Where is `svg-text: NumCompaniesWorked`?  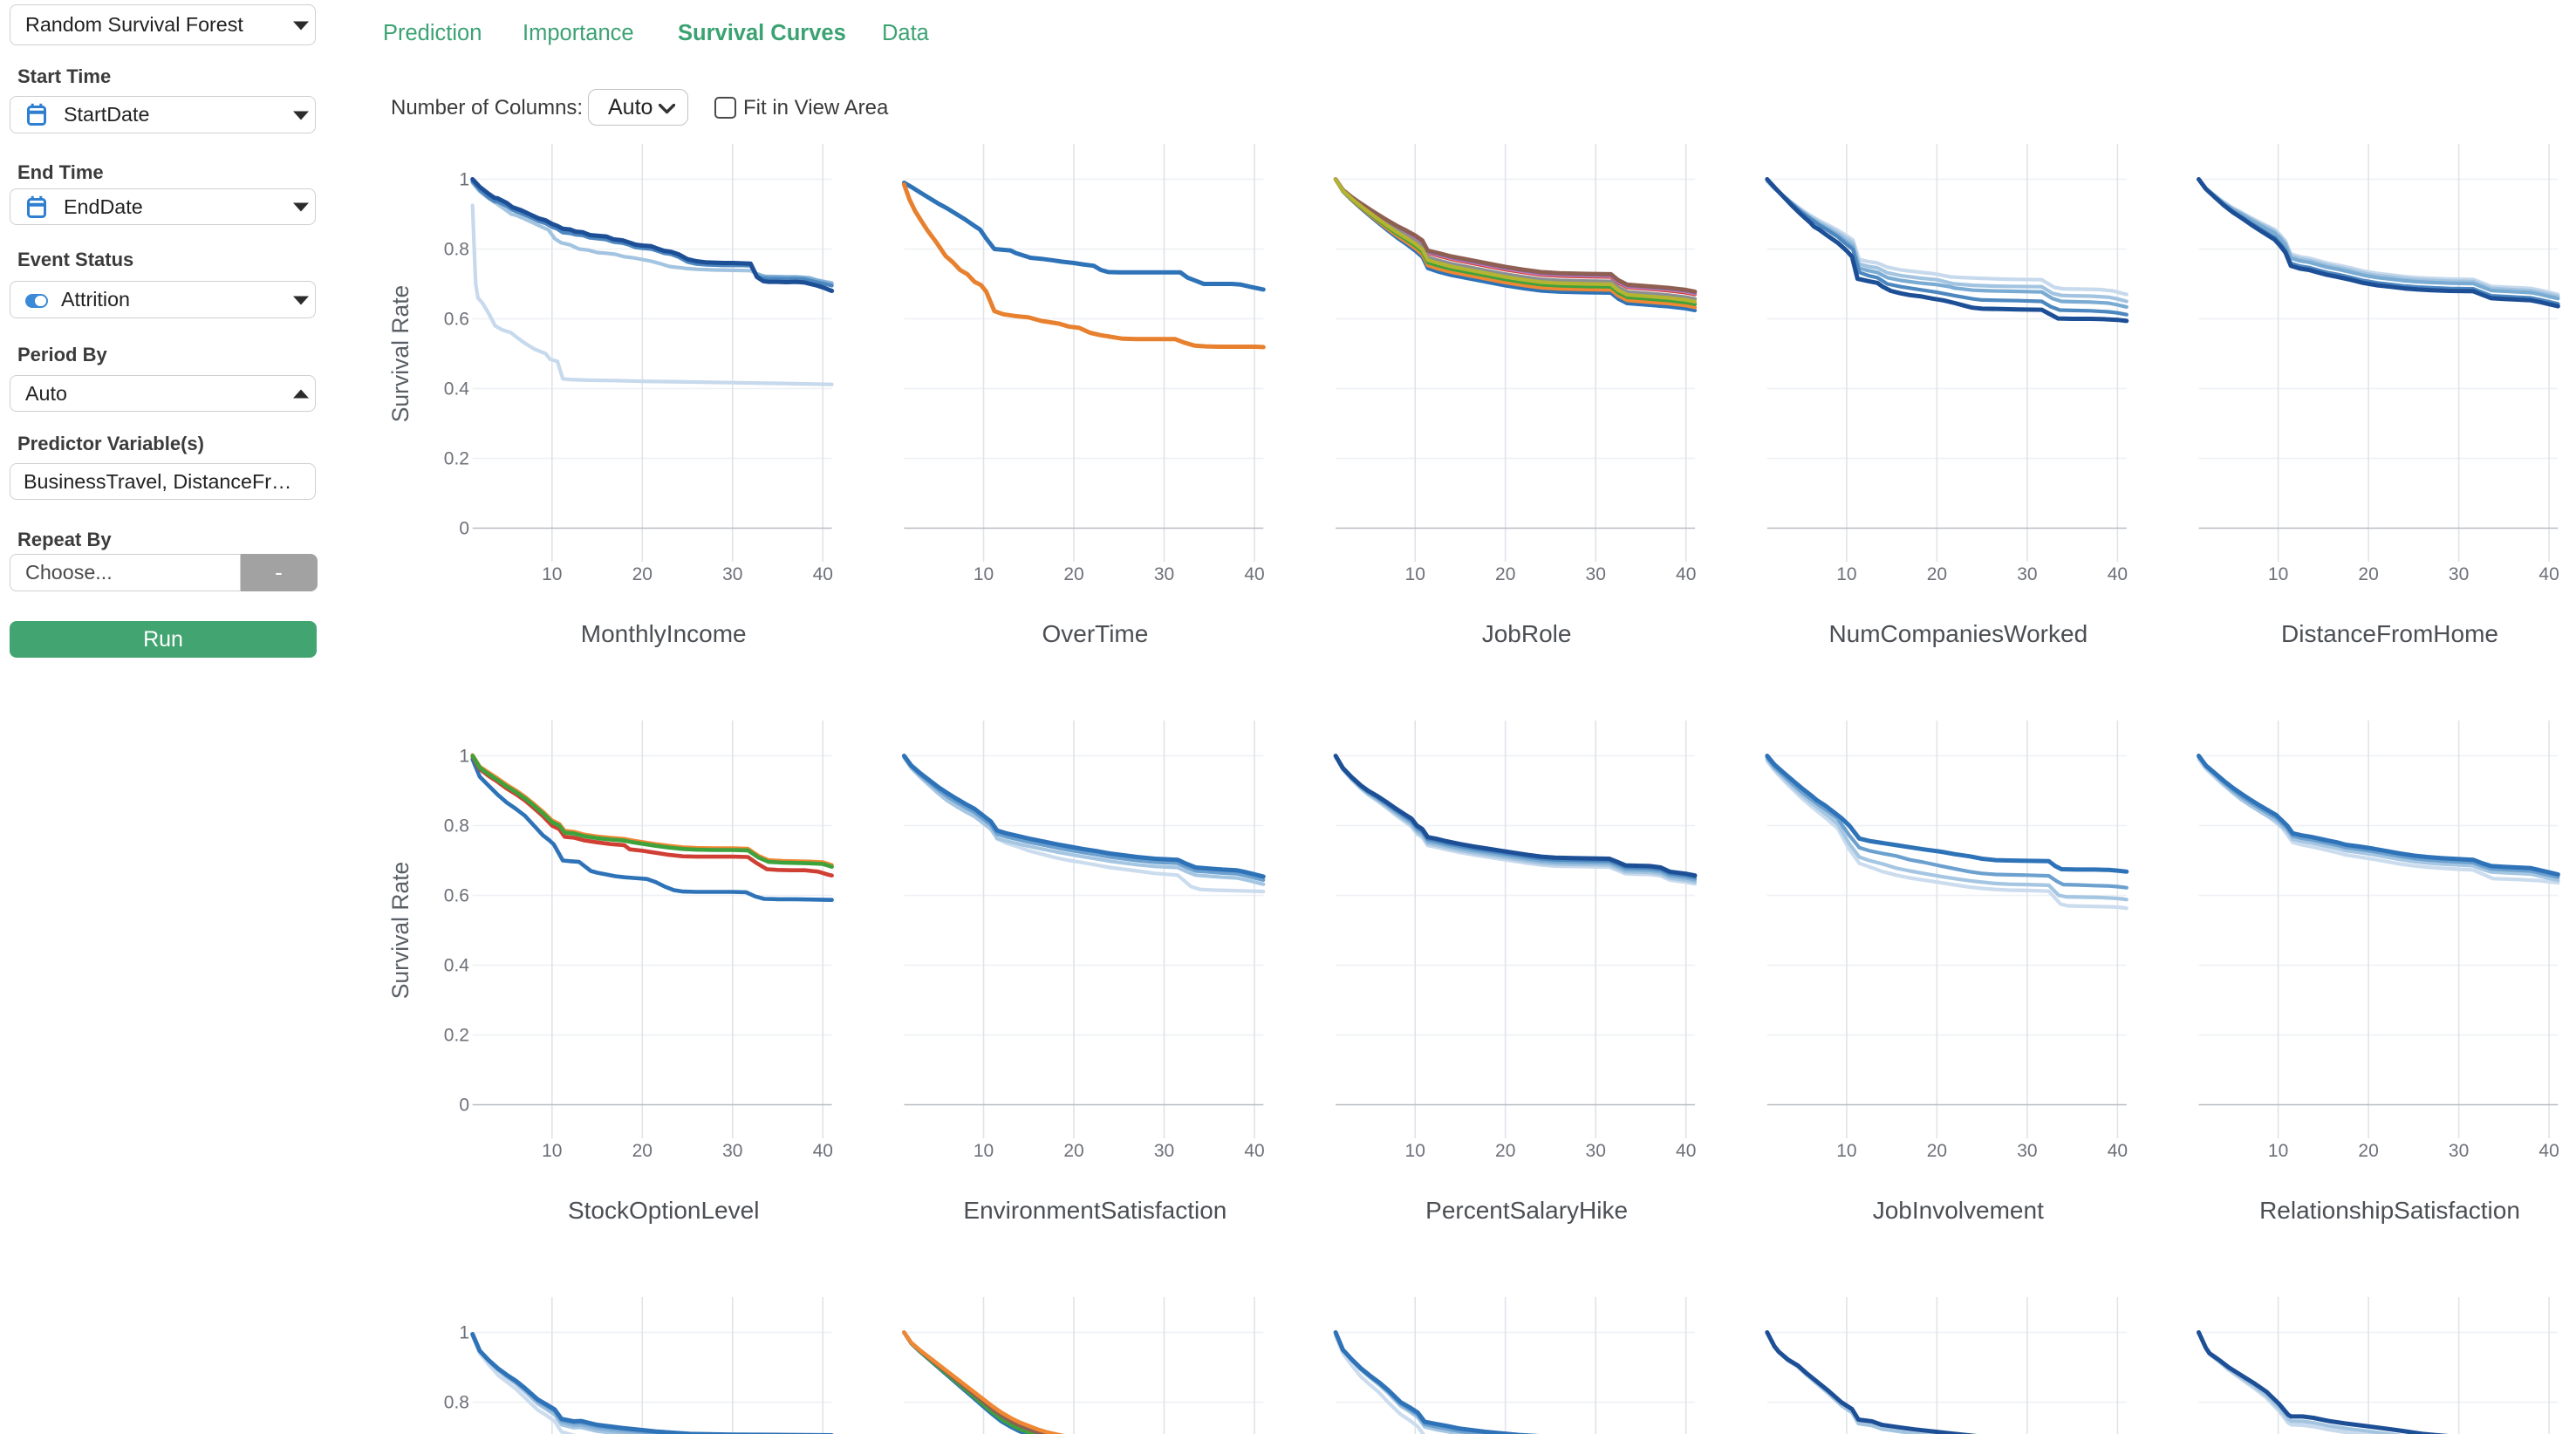
svg-text: NumCompaniesWorked is located at coordinates (1957, 633).